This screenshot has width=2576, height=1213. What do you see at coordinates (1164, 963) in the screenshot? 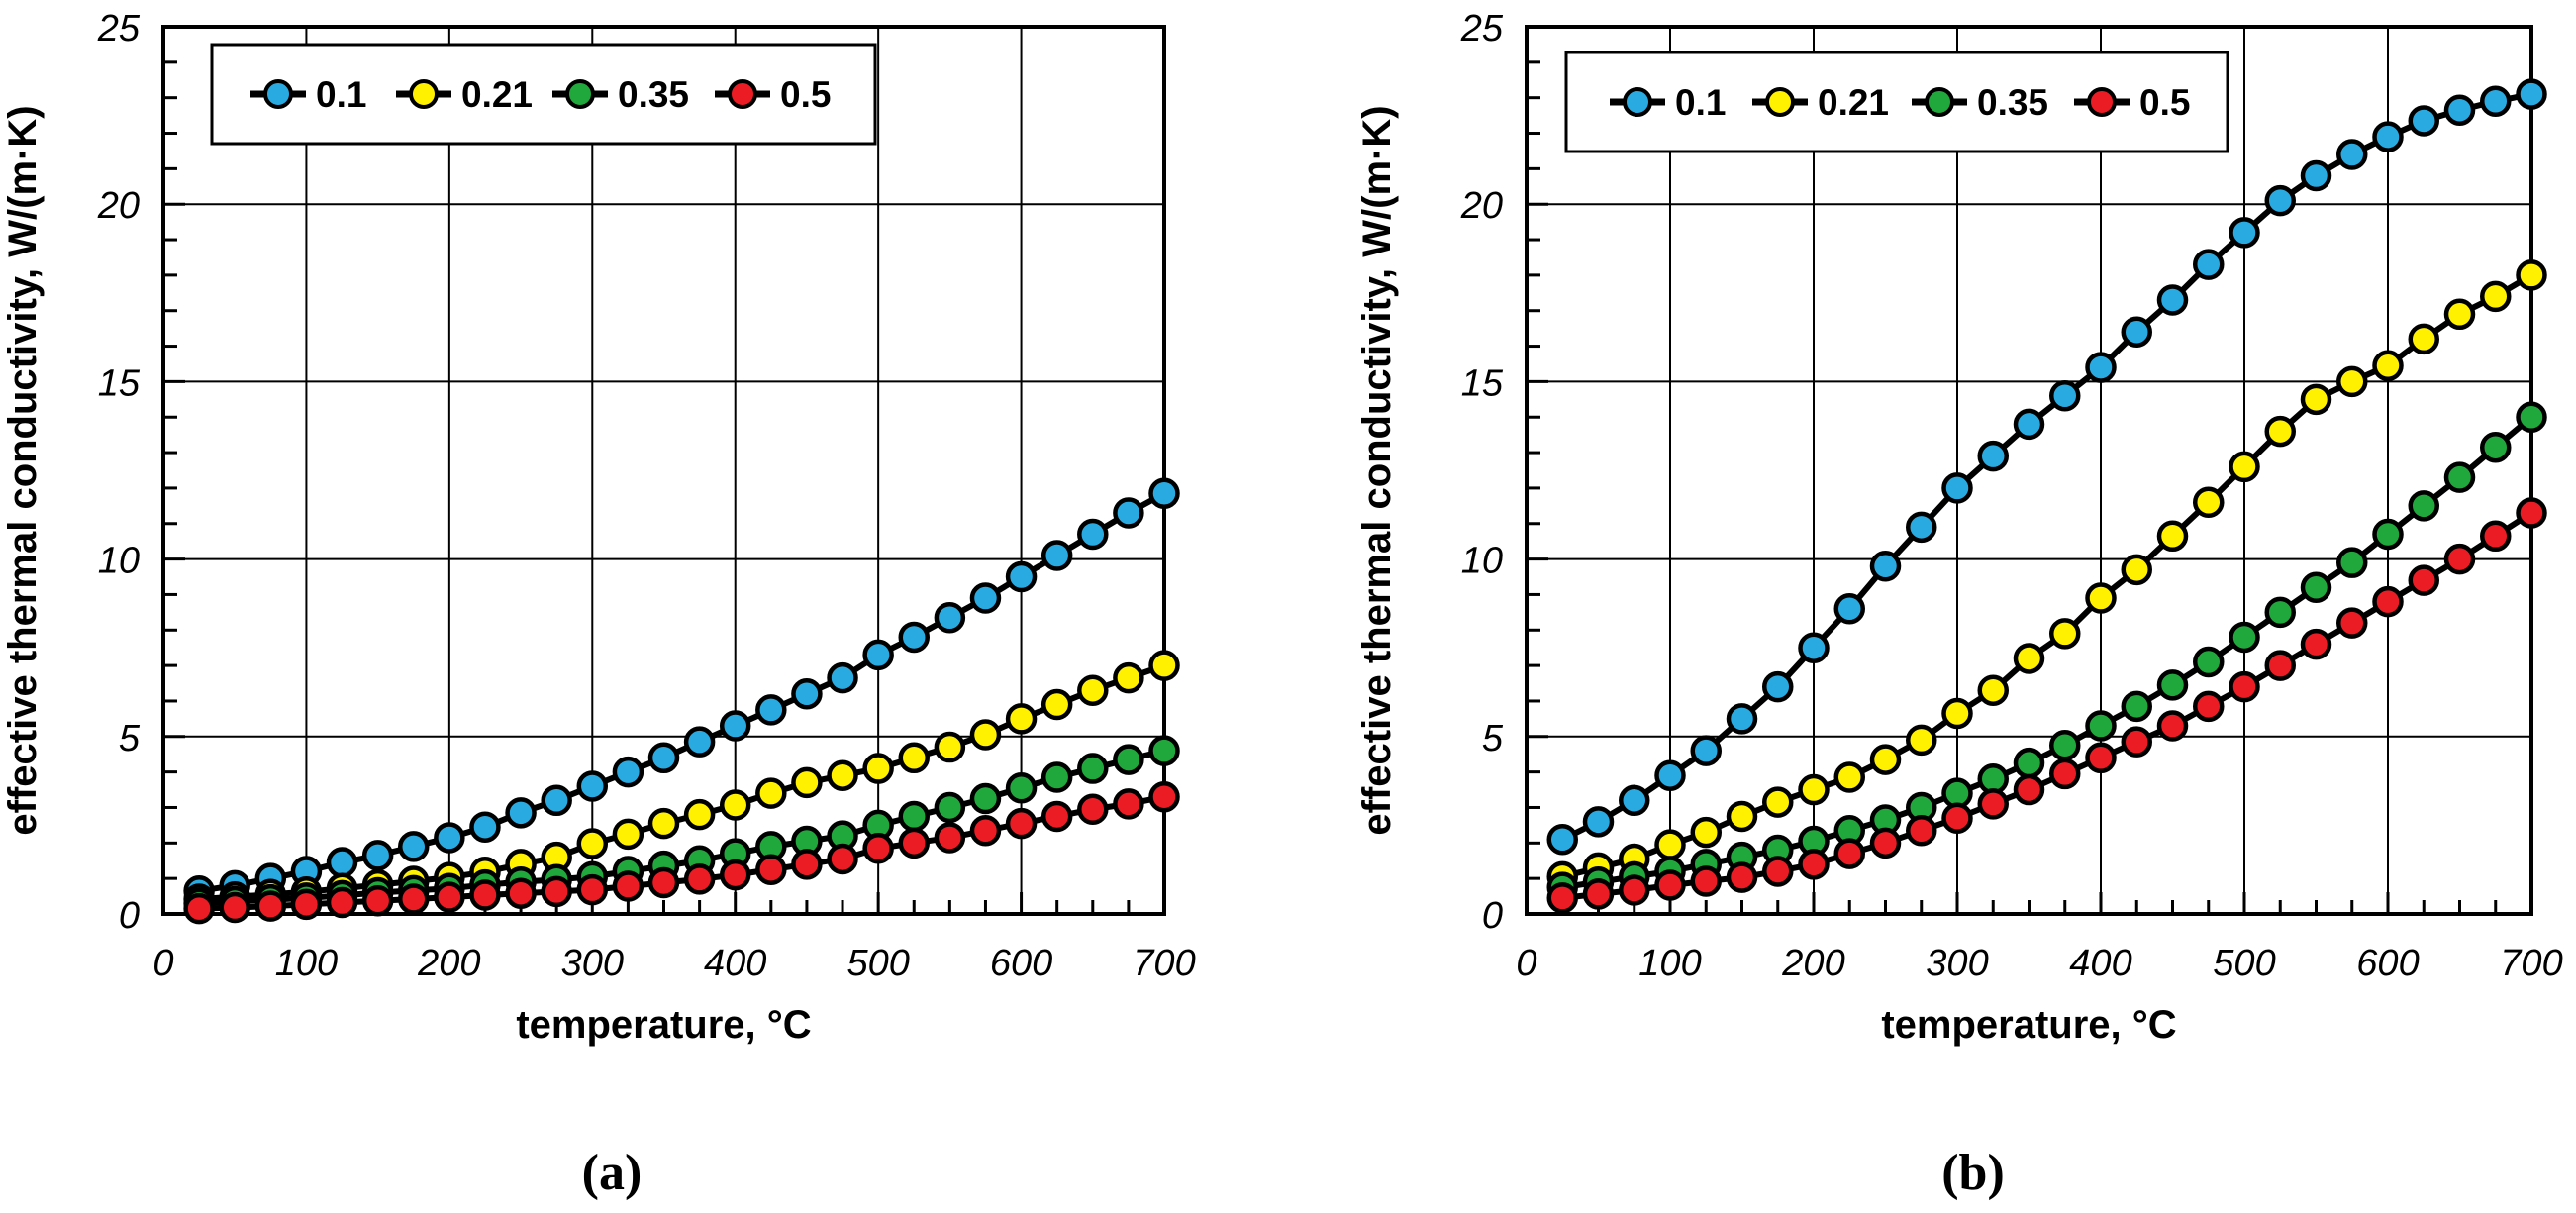
I see `x-tick-label: 700` at bounding box center [1164, 963].